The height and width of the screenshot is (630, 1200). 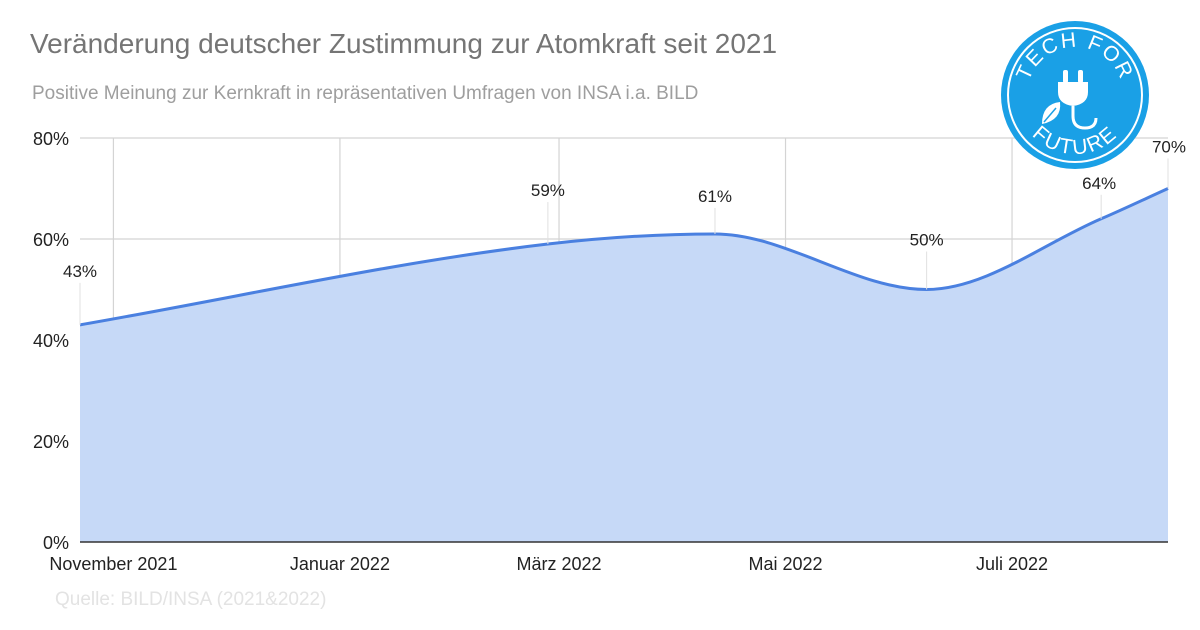 What do you see at coordinates (1012, 564) in the screenshot?
I see `x-tick-label: Juli 2022` at bounding box center [1012, 564].